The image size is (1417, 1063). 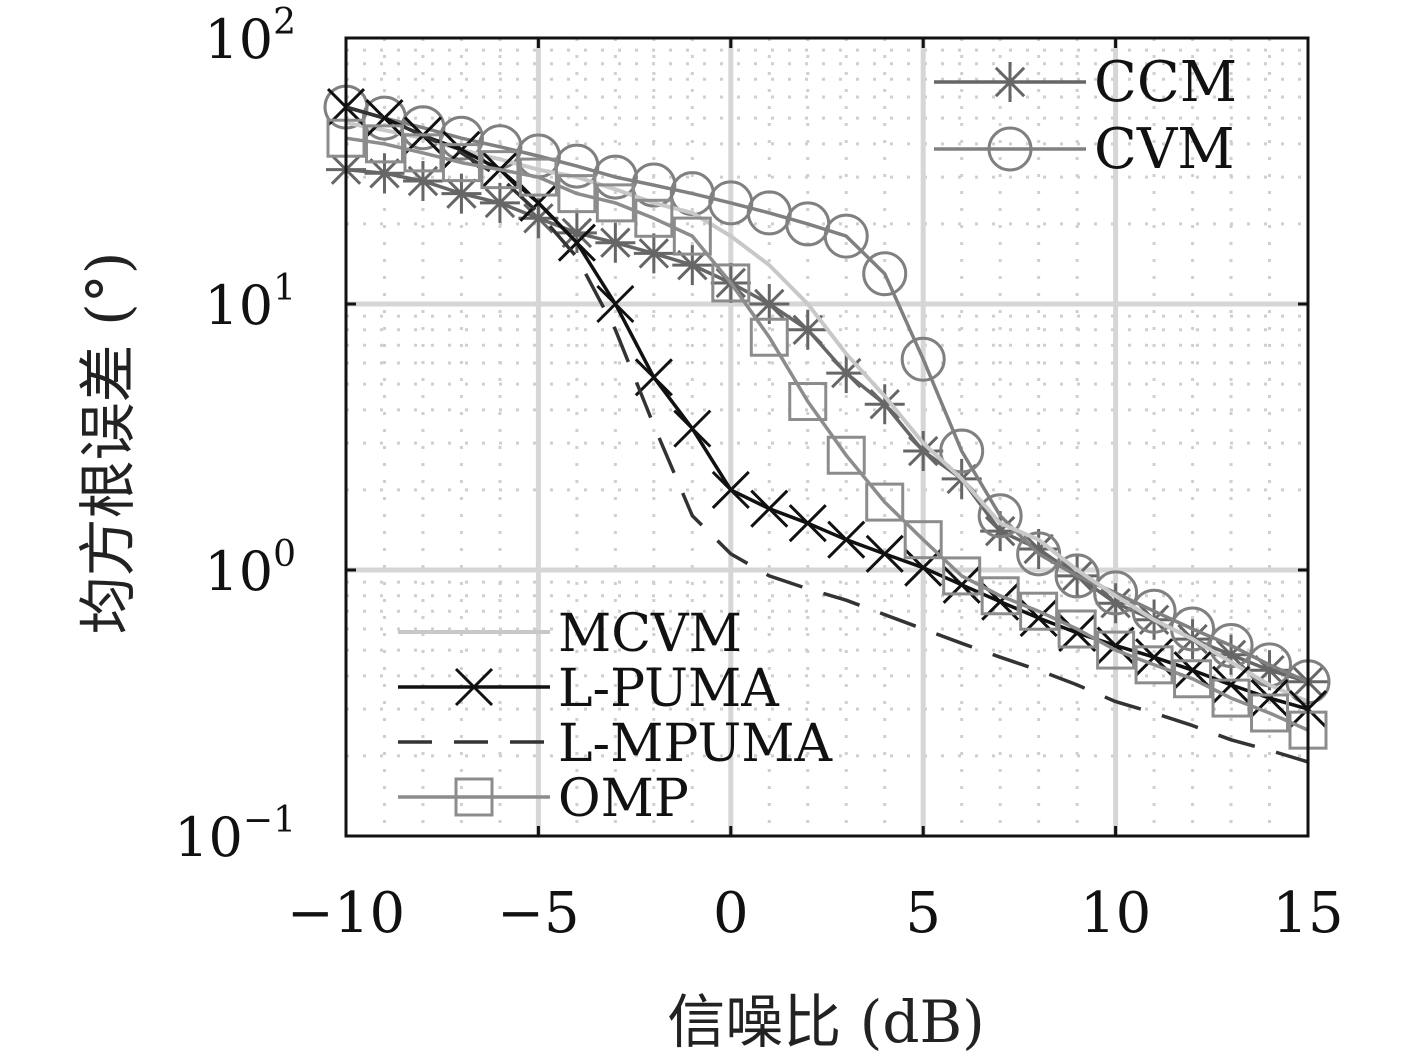 What do you see at coordinates (346, 913) in the screenshot?
I see `x-tick-label: −10` at bounding box center [346, 913].